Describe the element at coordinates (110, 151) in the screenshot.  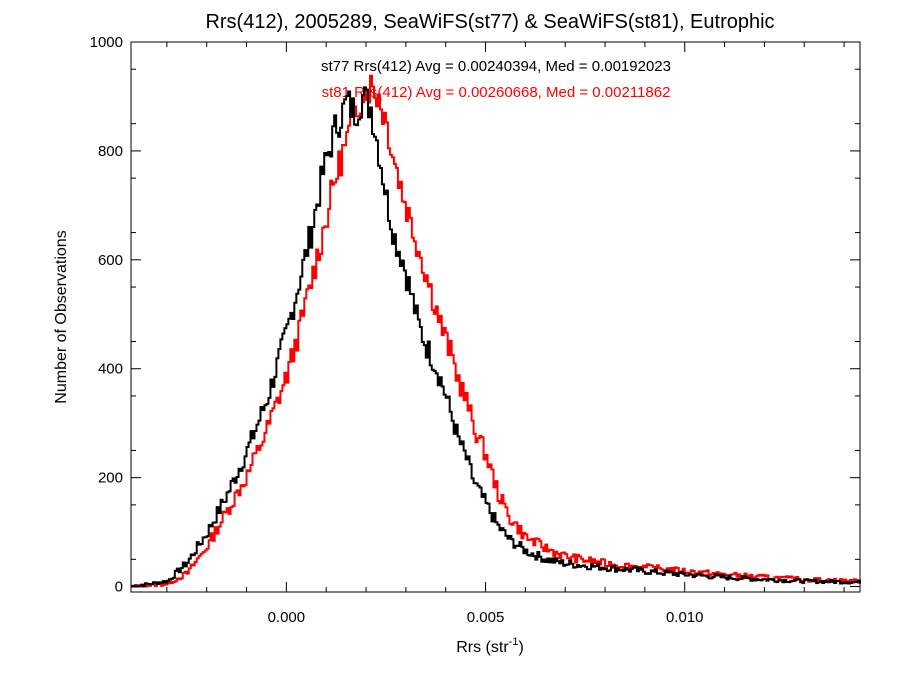
I see `y-tick-label: 800` at that location.